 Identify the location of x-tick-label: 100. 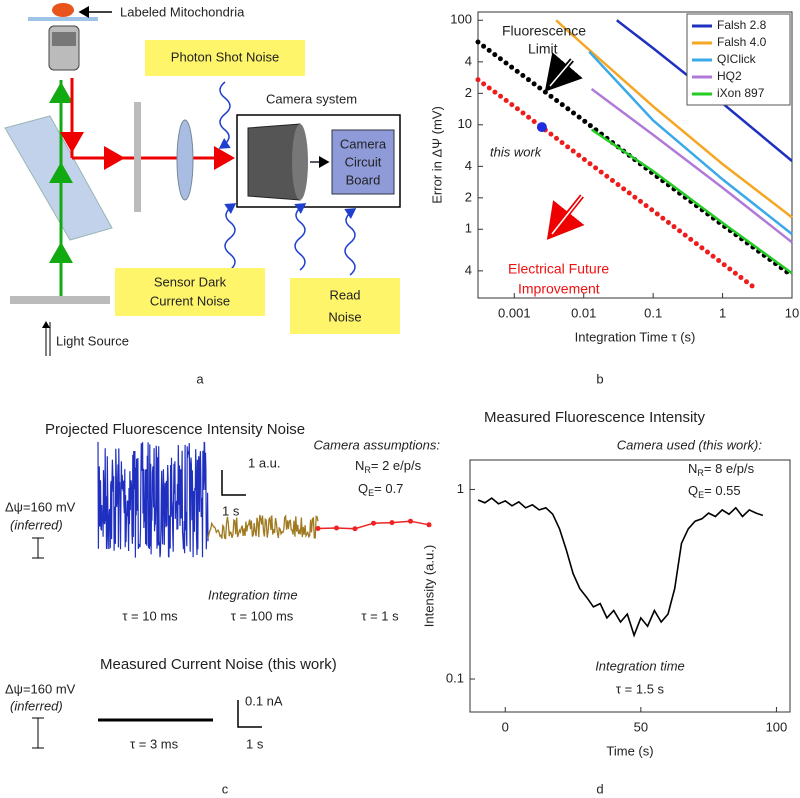
(777, 726).